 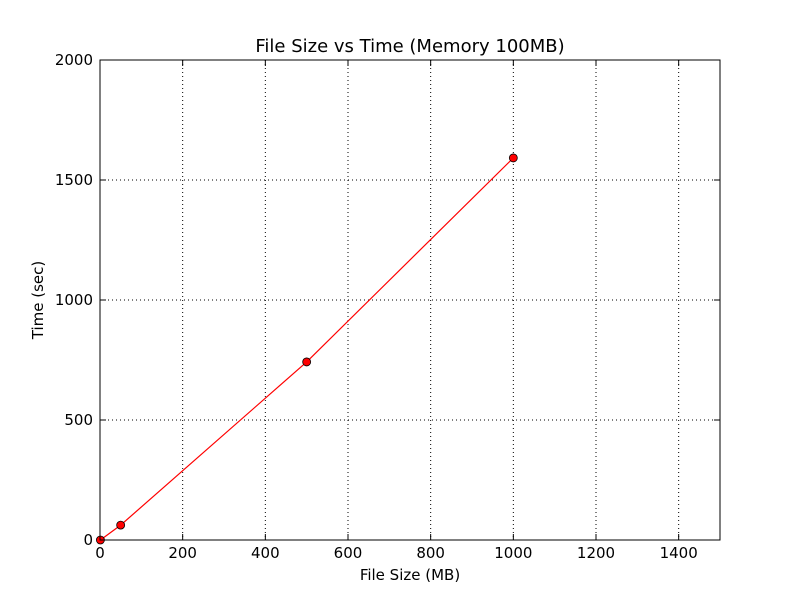 I want to click on x-tick-label: 0, so click(x=100, y=553).